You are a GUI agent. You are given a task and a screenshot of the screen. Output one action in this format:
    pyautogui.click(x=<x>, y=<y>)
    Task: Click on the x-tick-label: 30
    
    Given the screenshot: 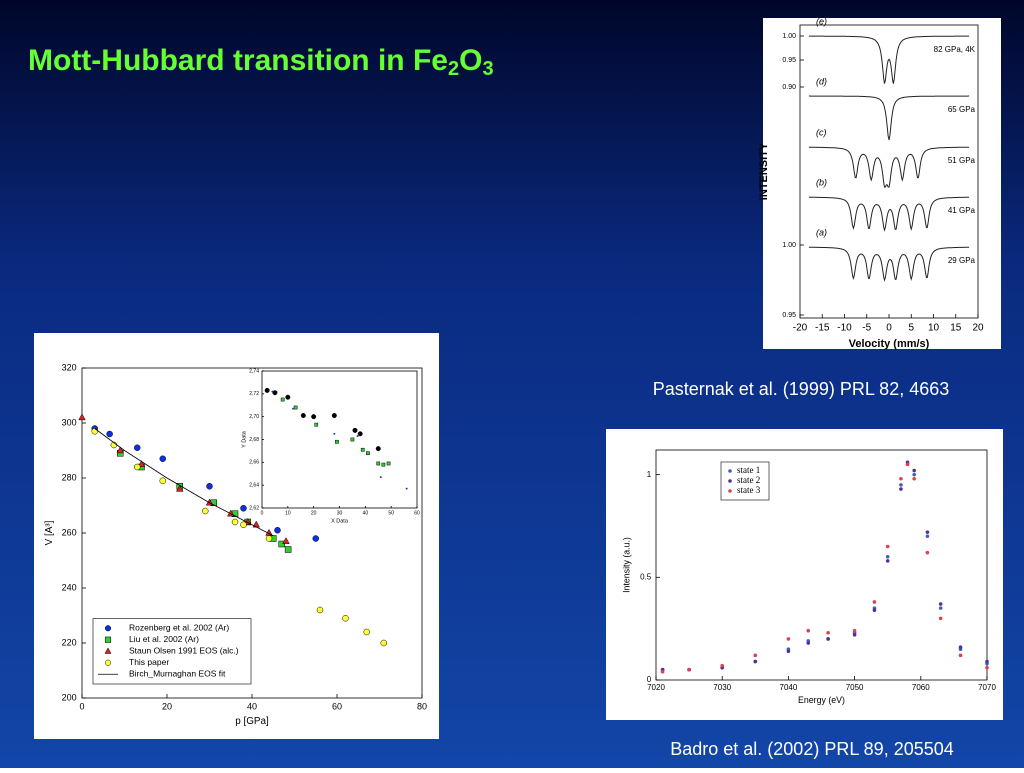 What is the action you would take?
    pyautogui.click(x=340, y=513)
    